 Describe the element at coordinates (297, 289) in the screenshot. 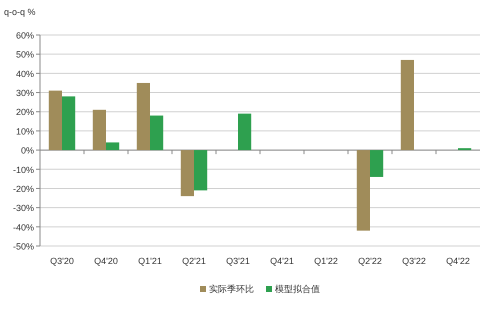

I see `legend-label: 模型拟合值` at that location.